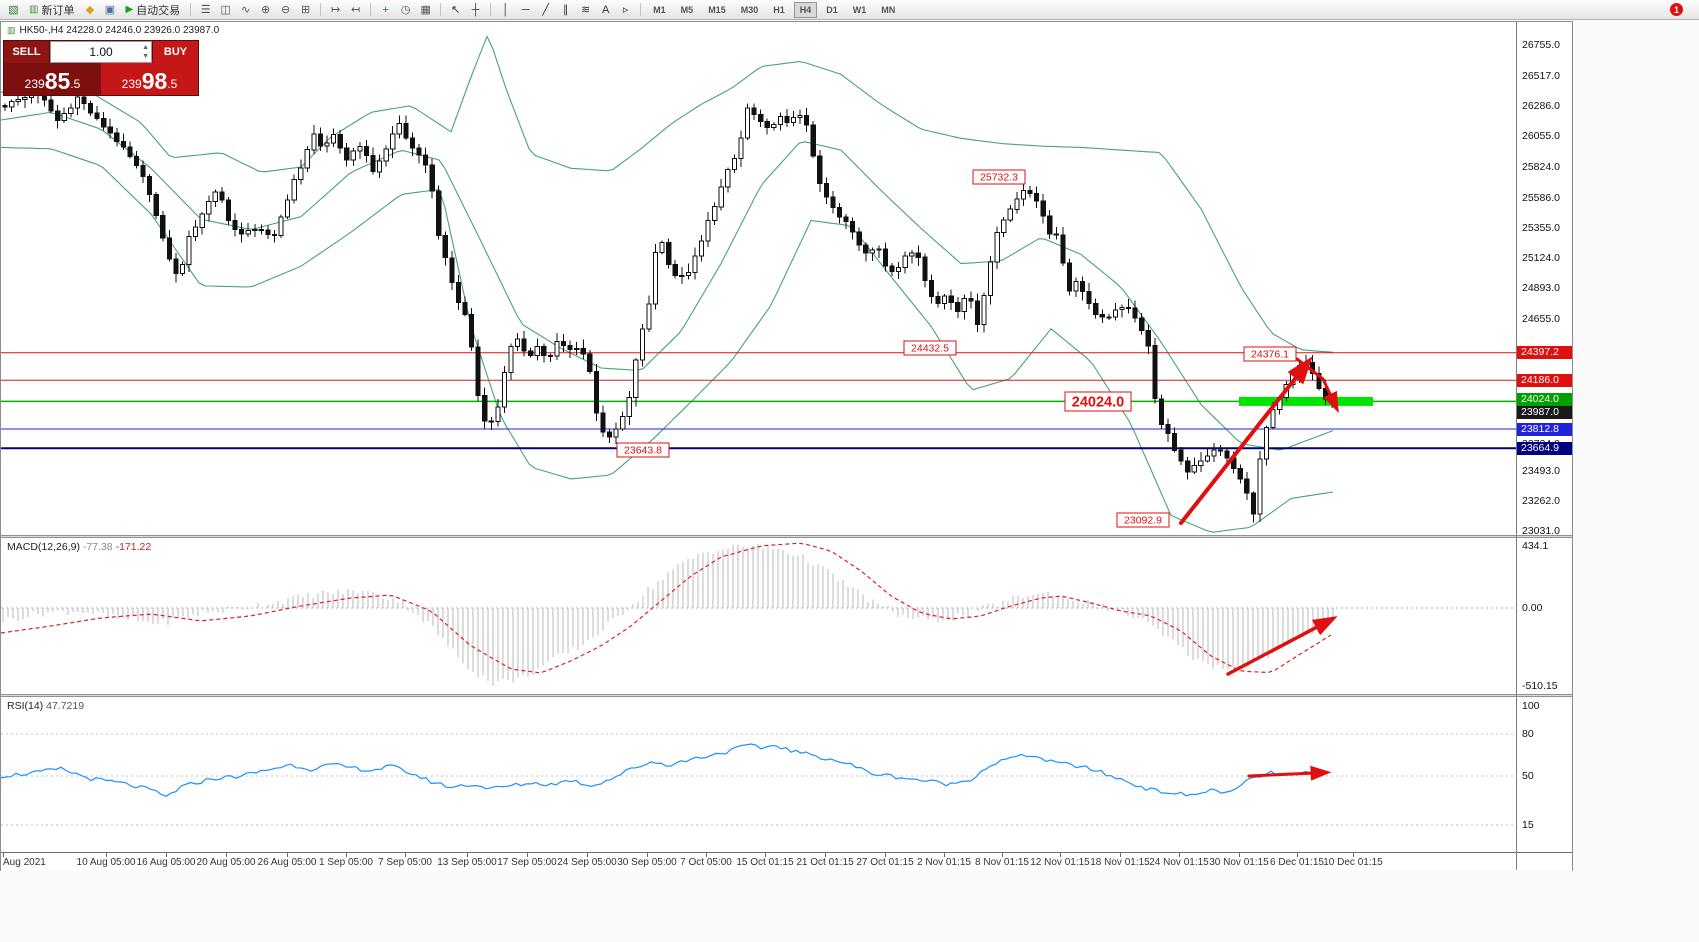 This screenshot has width=1699, height=942. What do you see at coordinates (79, 547) in the screenshot?
I see `macd-title: MACD(12,26,9) -77.38 -171.22` at bounding box center [79, 547].